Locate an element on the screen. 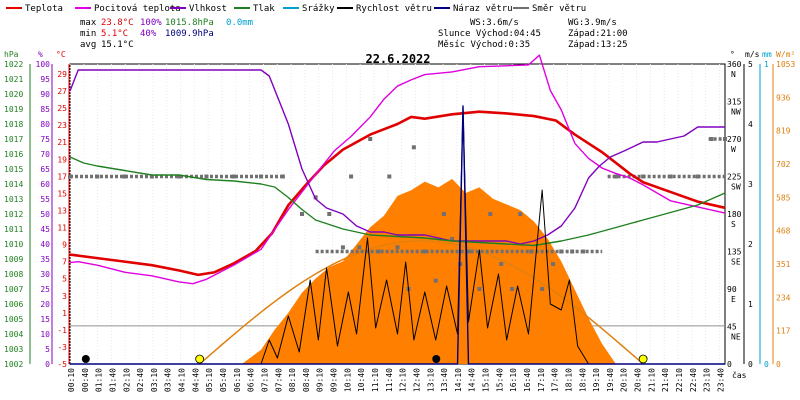 The width and height of the screenshot is (800, 400). legend-label-4: Srážky is located at coordinates (318, 9).